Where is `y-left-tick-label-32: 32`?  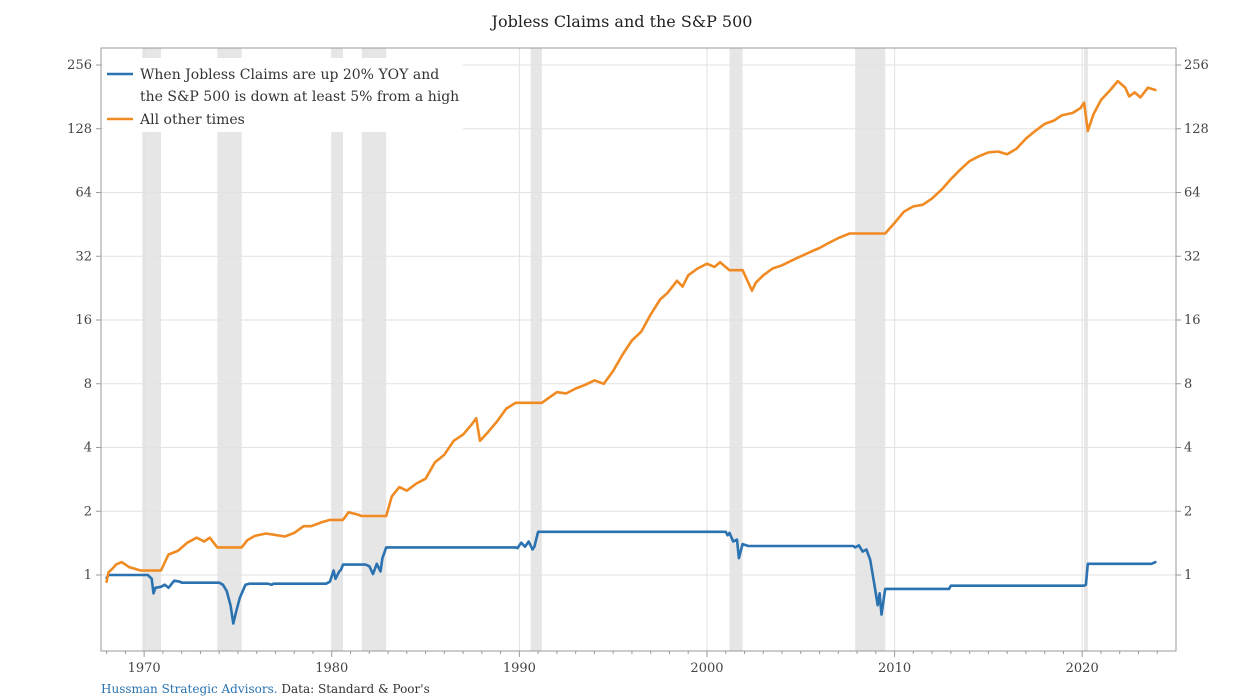 y-left-tick-label-32: 32 is located at coordinates (83, 256).